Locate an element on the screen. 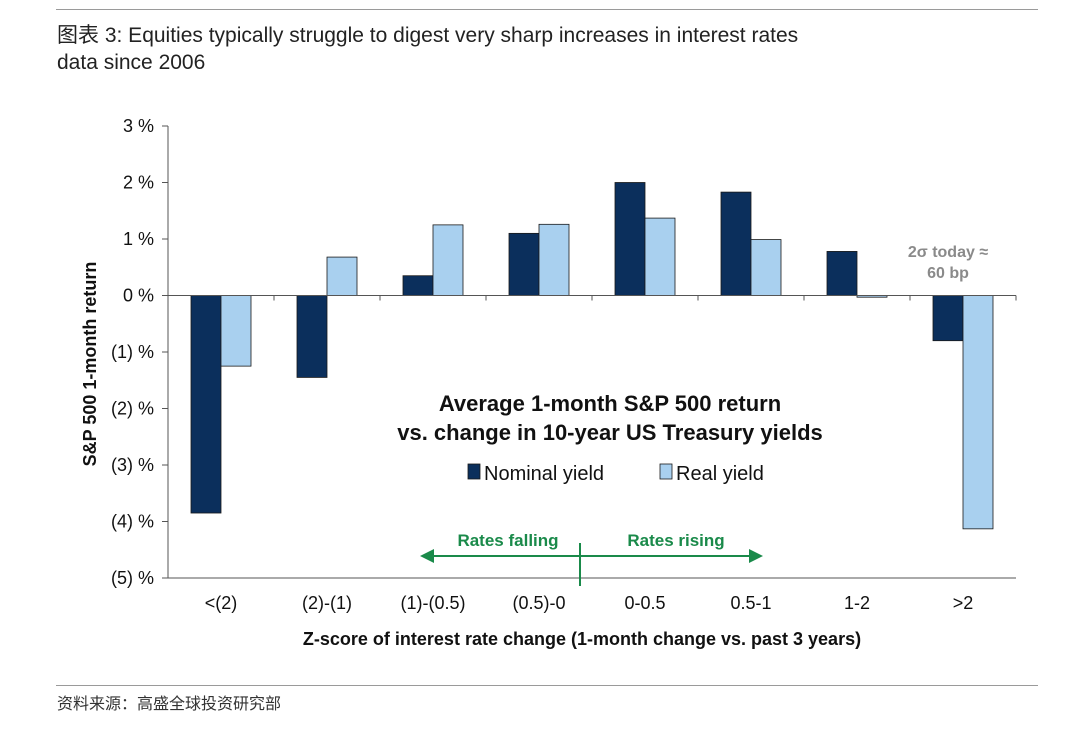  x-tick-label: (0.5)-0 is located at coordinates (538, 603).